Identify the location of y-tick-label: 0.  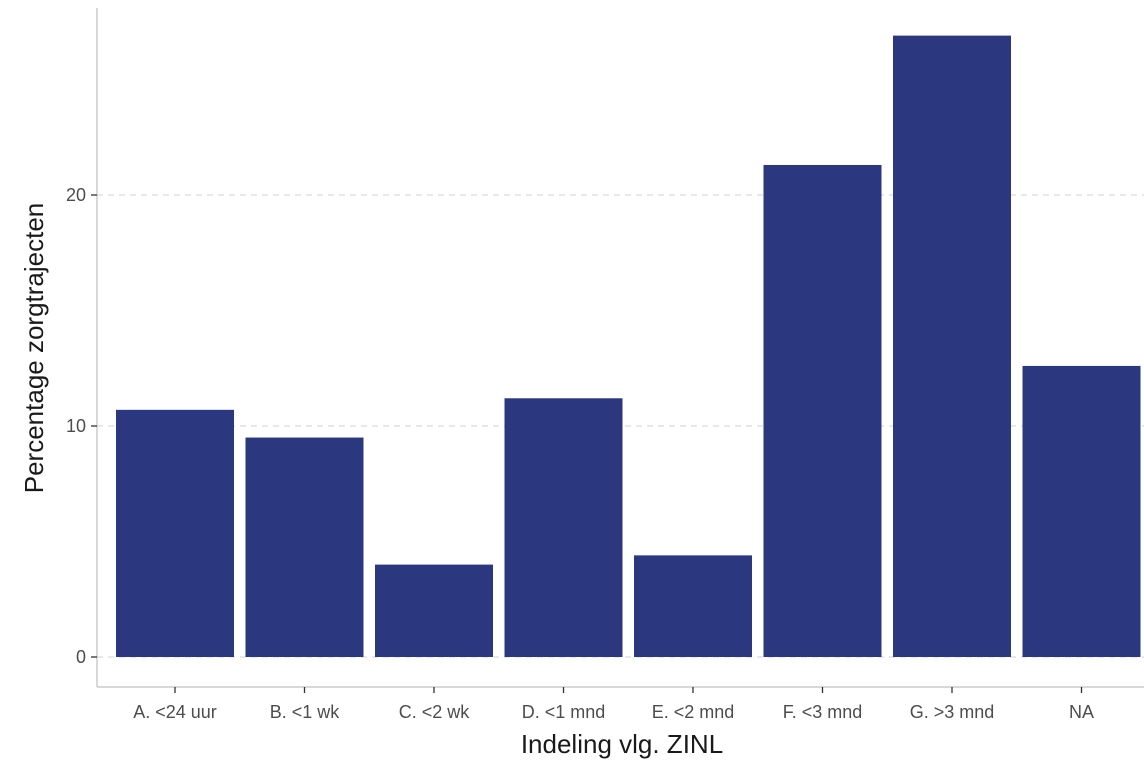
(81, 657).